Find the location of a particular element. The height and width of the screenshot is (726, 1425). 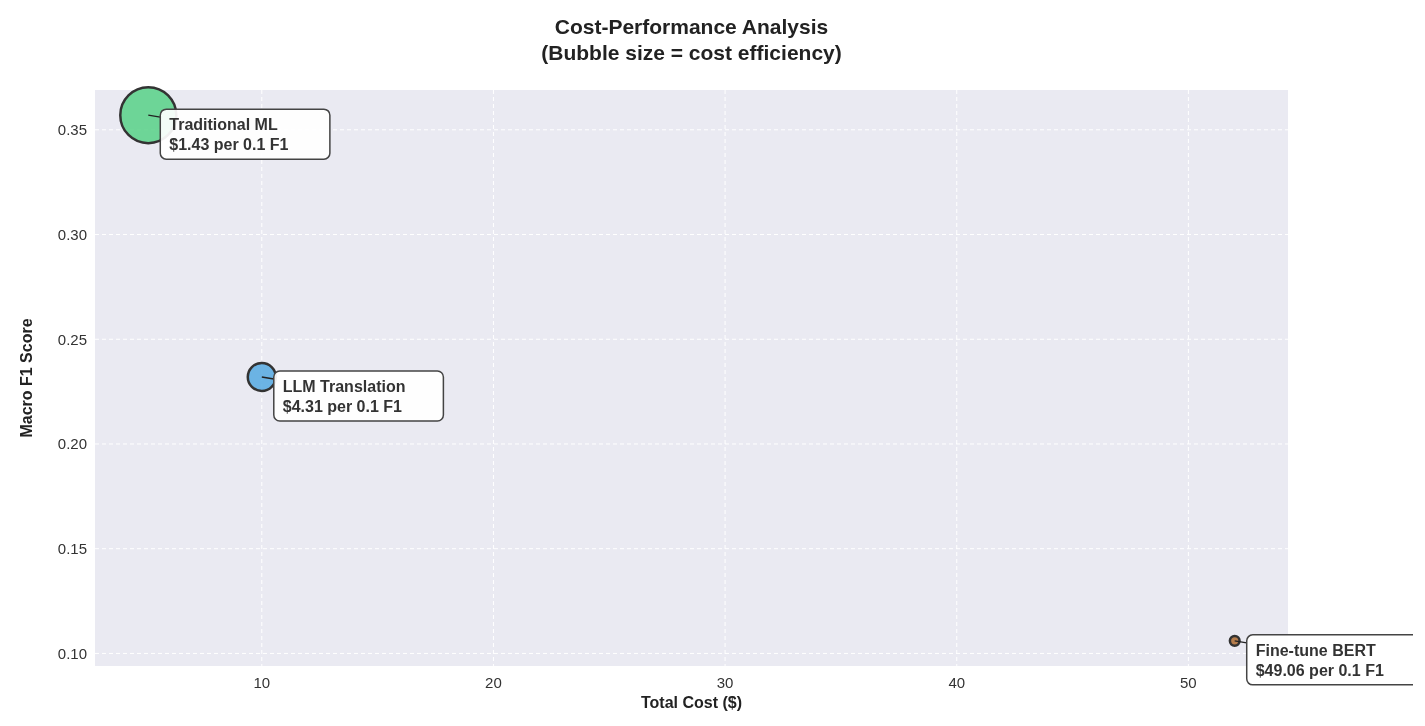

y-tick-label: 0.25 is located at coordinates (72, 339).